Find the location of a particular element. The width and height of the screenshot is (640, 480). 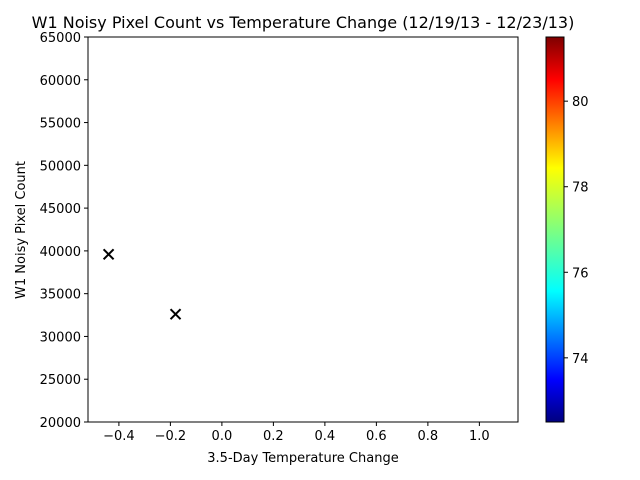

x-tick-label: 0.6 is located at coordinates (376, 436).